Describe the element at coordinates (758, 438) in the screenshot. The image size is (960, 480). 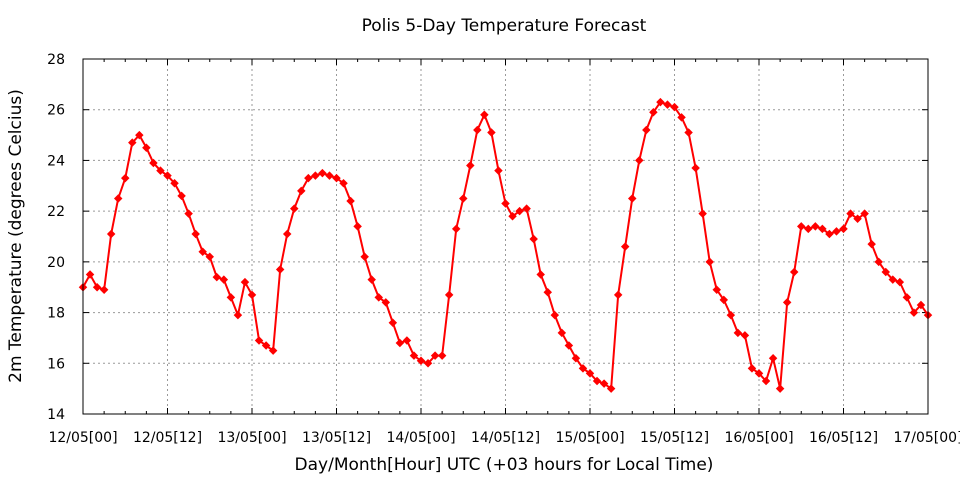
I see `x-tick-label: 16/05[00]` at that location.